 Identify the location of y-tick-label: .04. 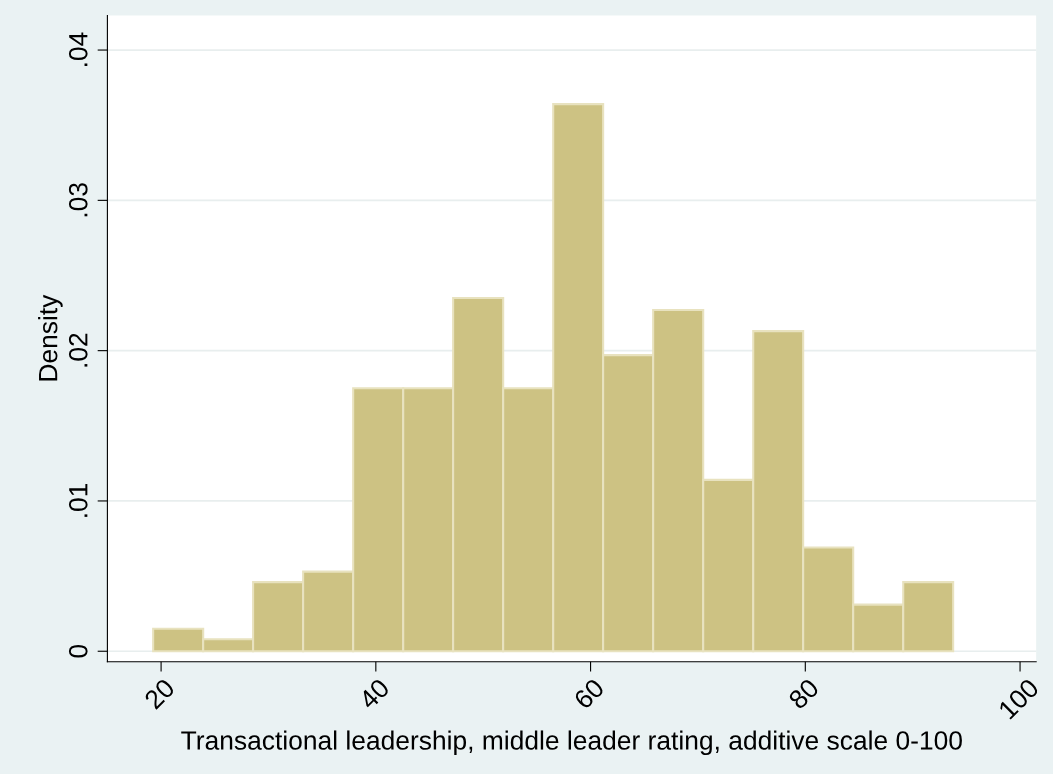
(78, 49).